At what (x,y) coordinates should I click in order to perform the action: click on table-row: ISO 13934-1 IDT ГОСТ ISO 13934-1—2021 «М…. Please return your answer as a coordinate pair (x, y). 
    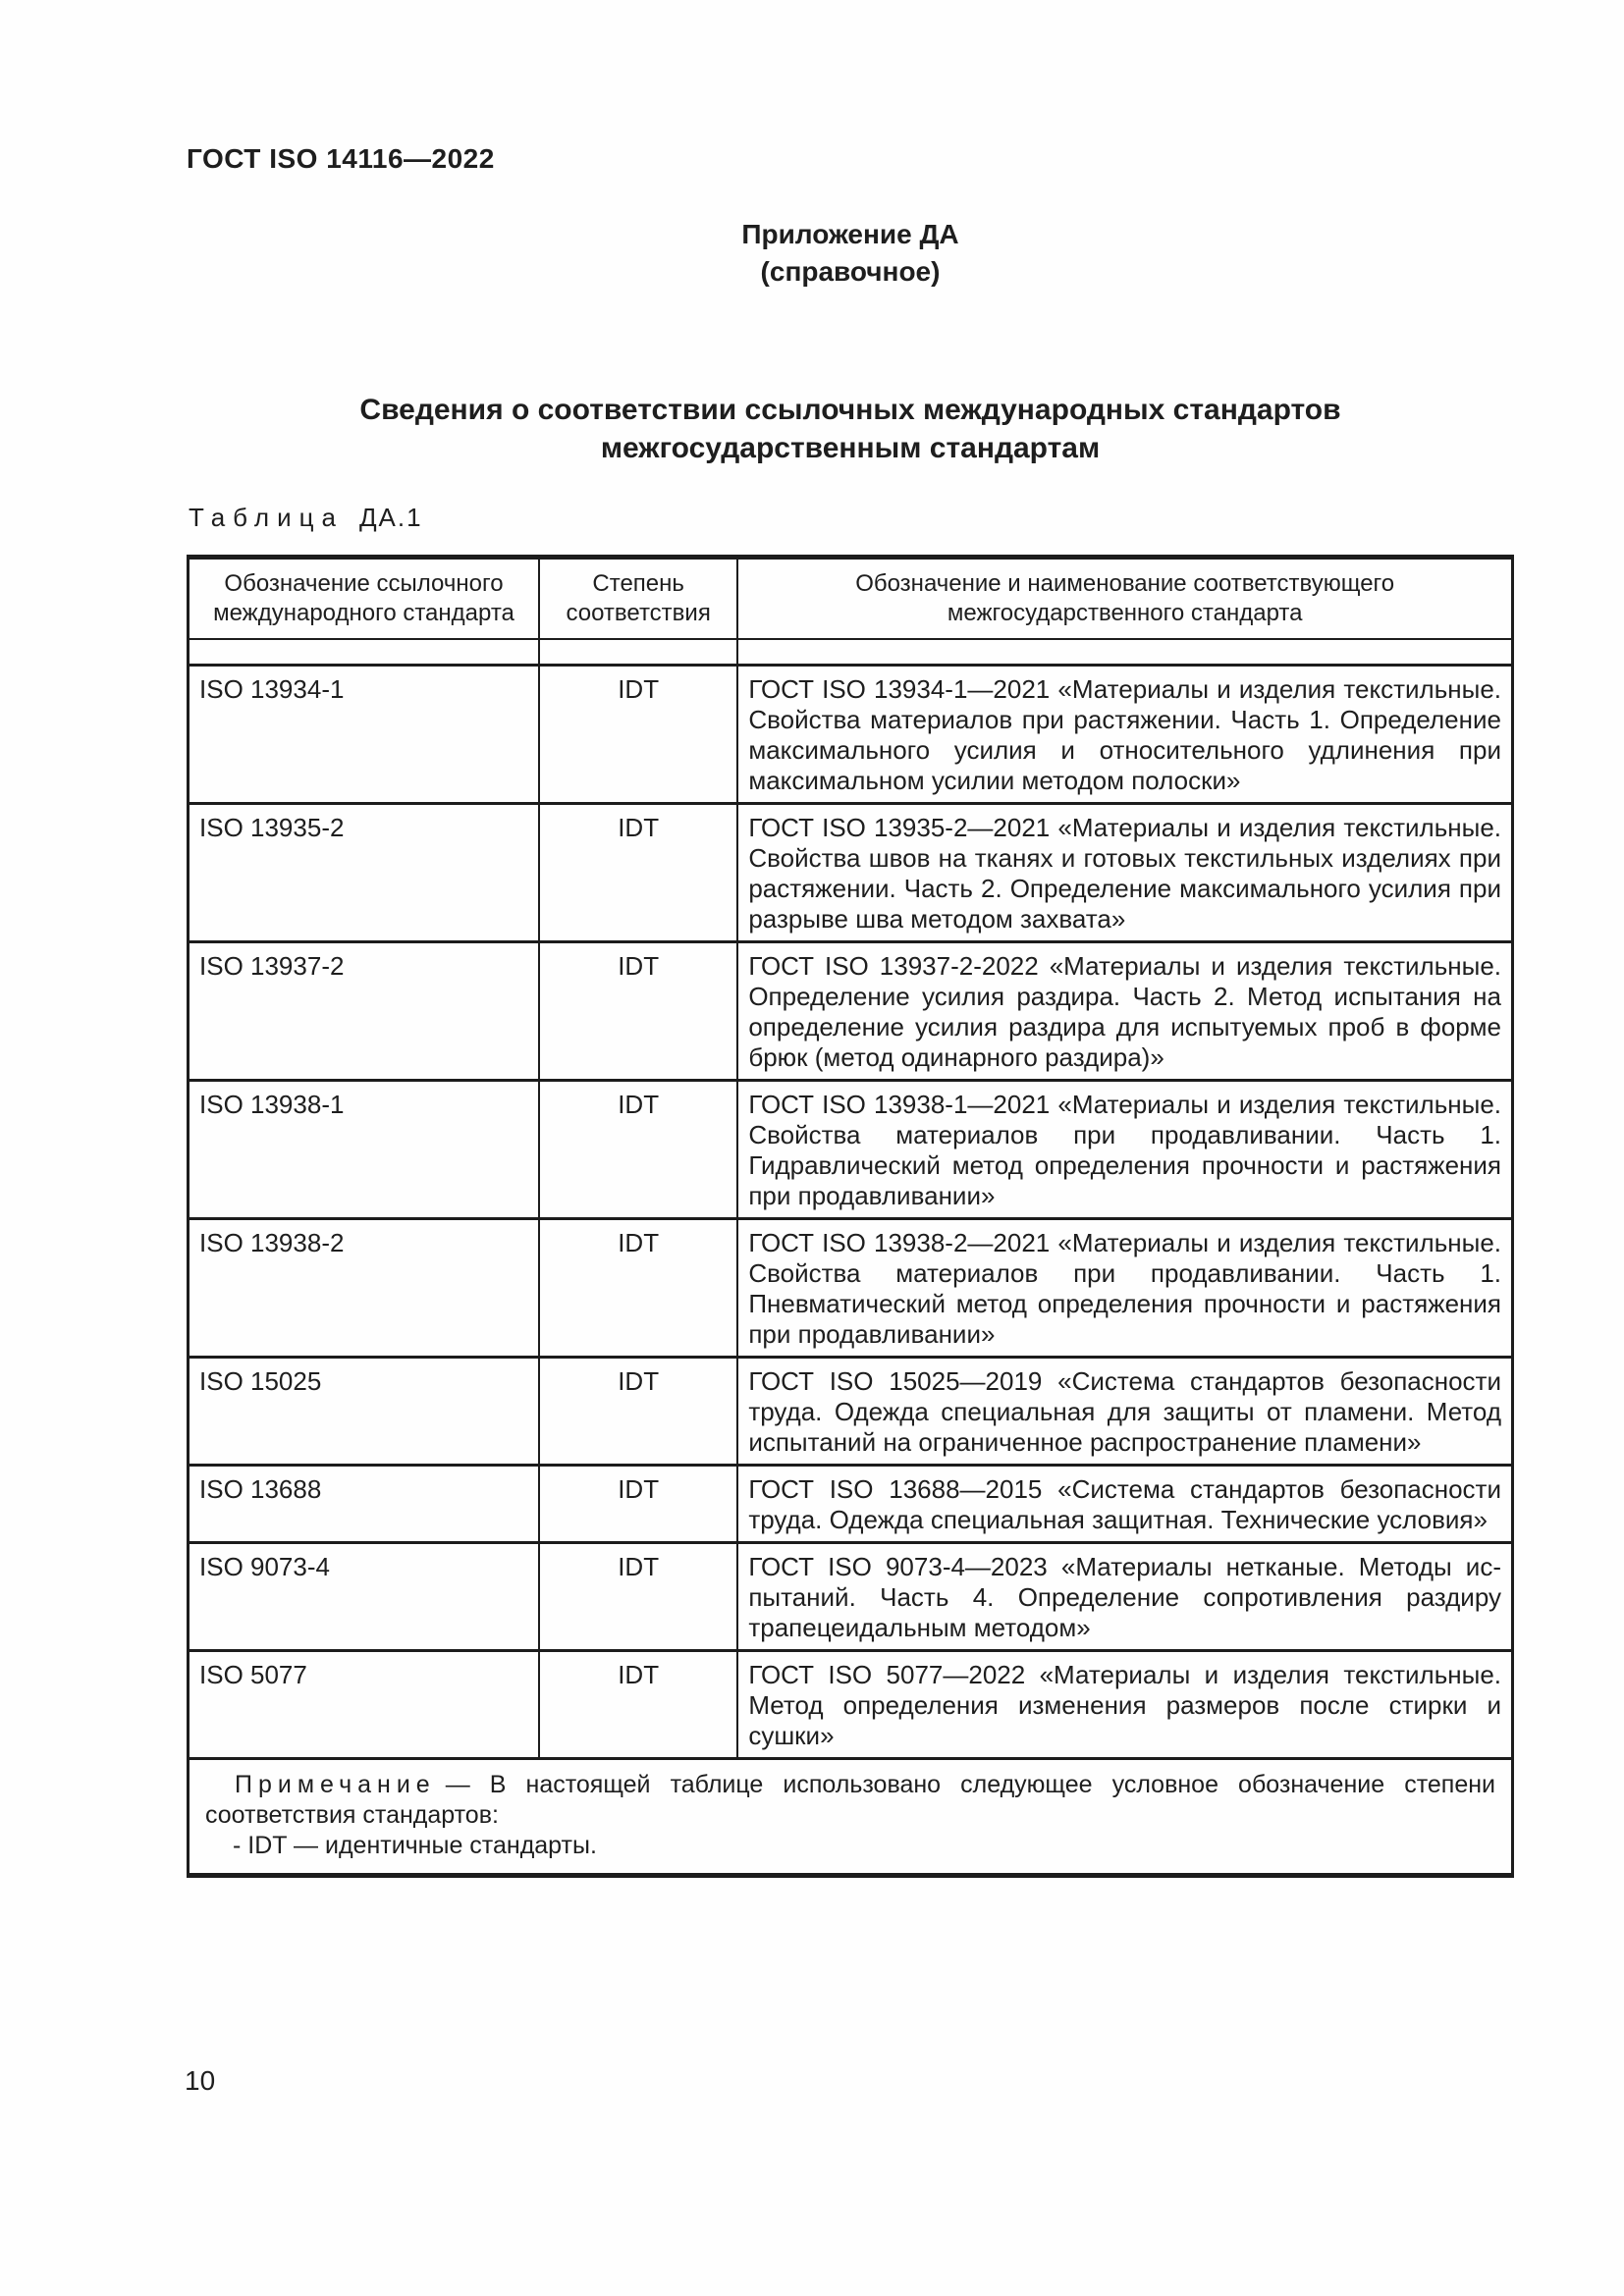
    Looking at the image, I should click on (850, 734).